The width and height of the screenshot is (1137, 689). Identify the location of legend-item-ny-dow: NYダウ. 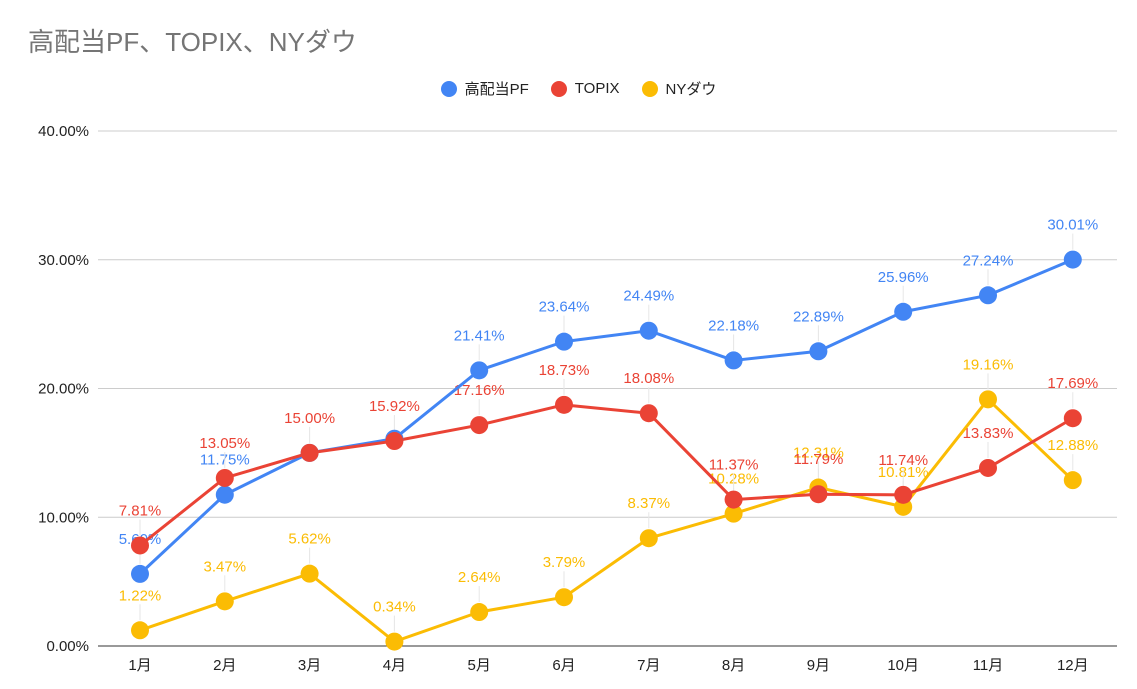
(679, 88).